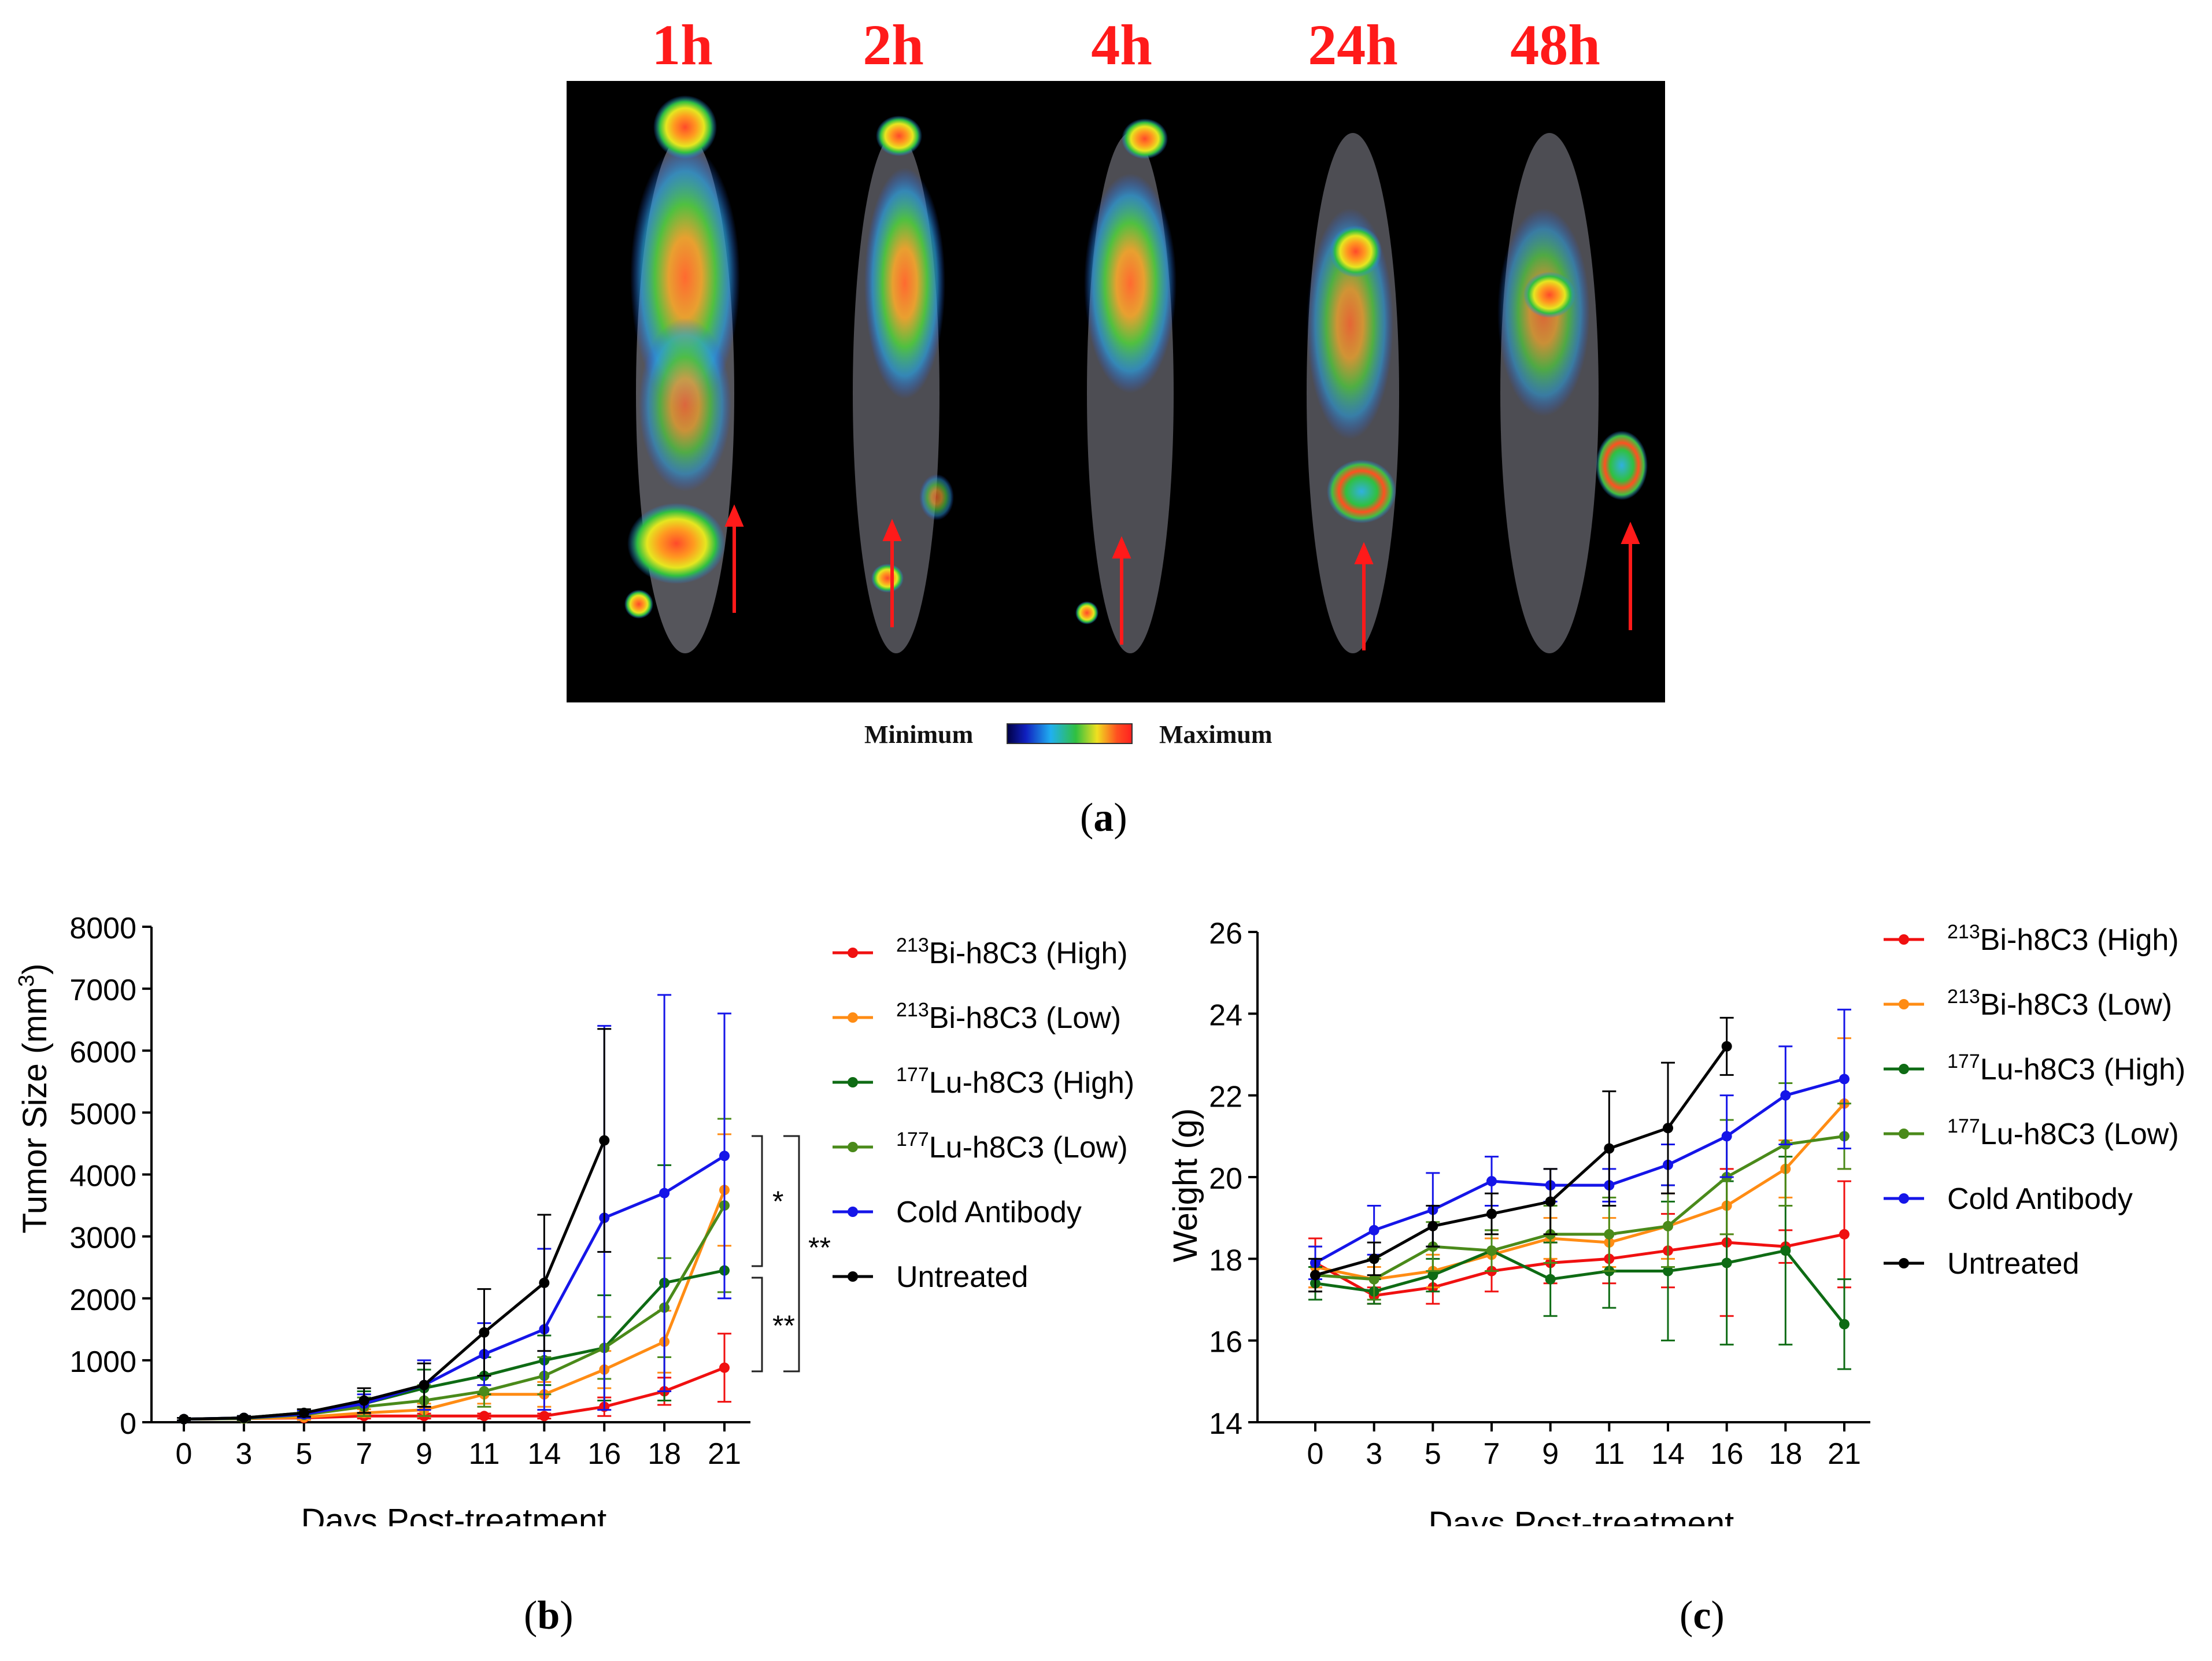 This screenshot has height=1661, width=2212. Describe the element at coordinates (1225, 1179) in the screenshot. I see `y-tick-label: 20` at that location.